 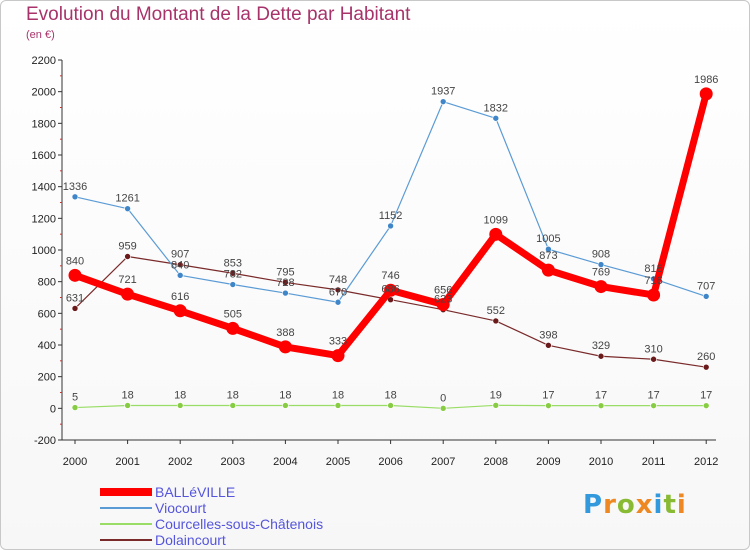 What do you see at coordinates (496, 108) in the screenshot?
I see `data-label-viocourt: 1832` at bounding box center [496, 108].